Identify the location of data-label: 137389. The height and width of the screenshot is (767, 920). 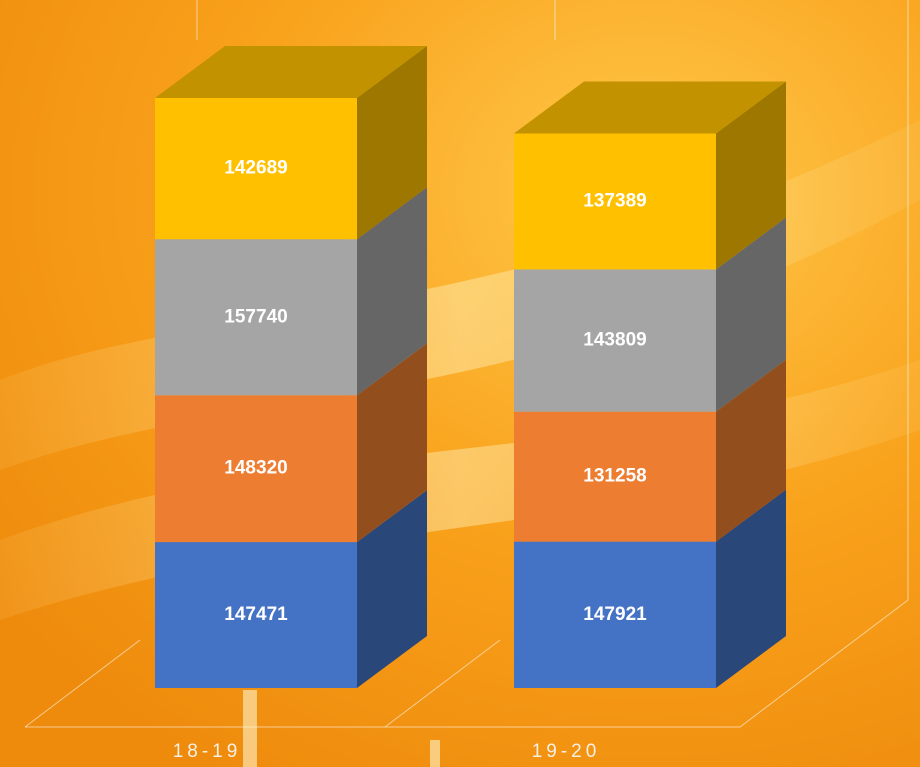
(614, 200).